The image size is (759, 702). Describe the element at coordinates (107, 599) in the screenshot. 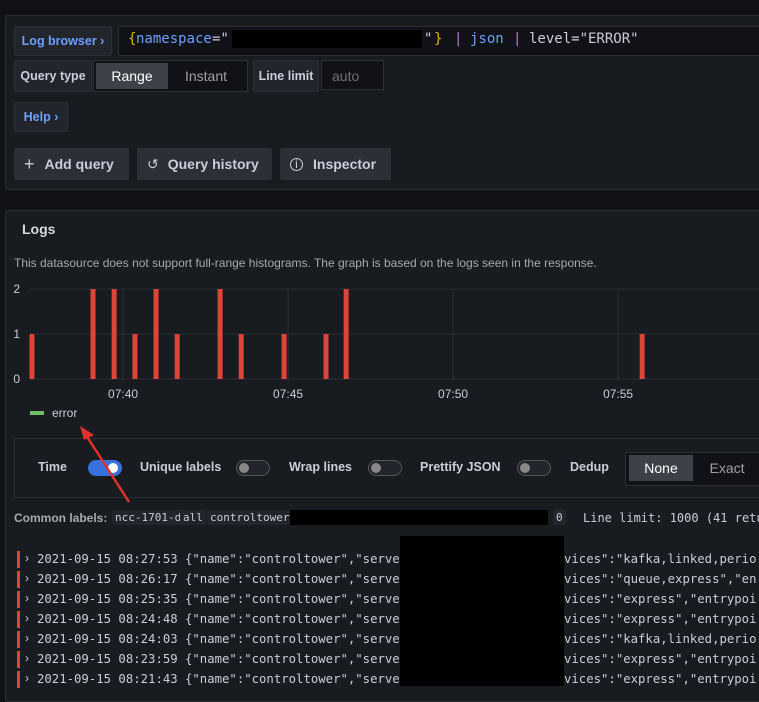

I see `row-time: 2021-09-15 08:25:35` at that location.